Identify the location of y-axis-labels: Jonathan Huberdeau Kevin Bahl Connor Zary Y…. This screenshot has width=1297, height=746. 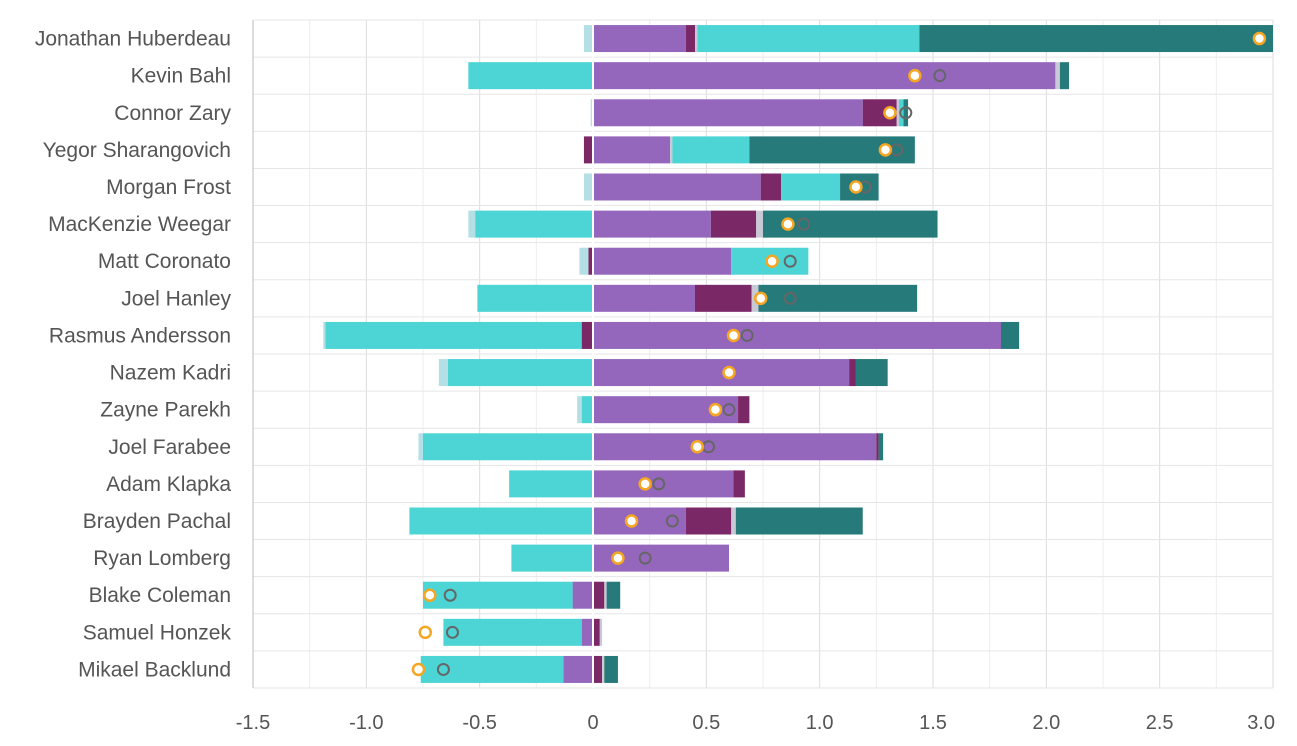
(133, 355).